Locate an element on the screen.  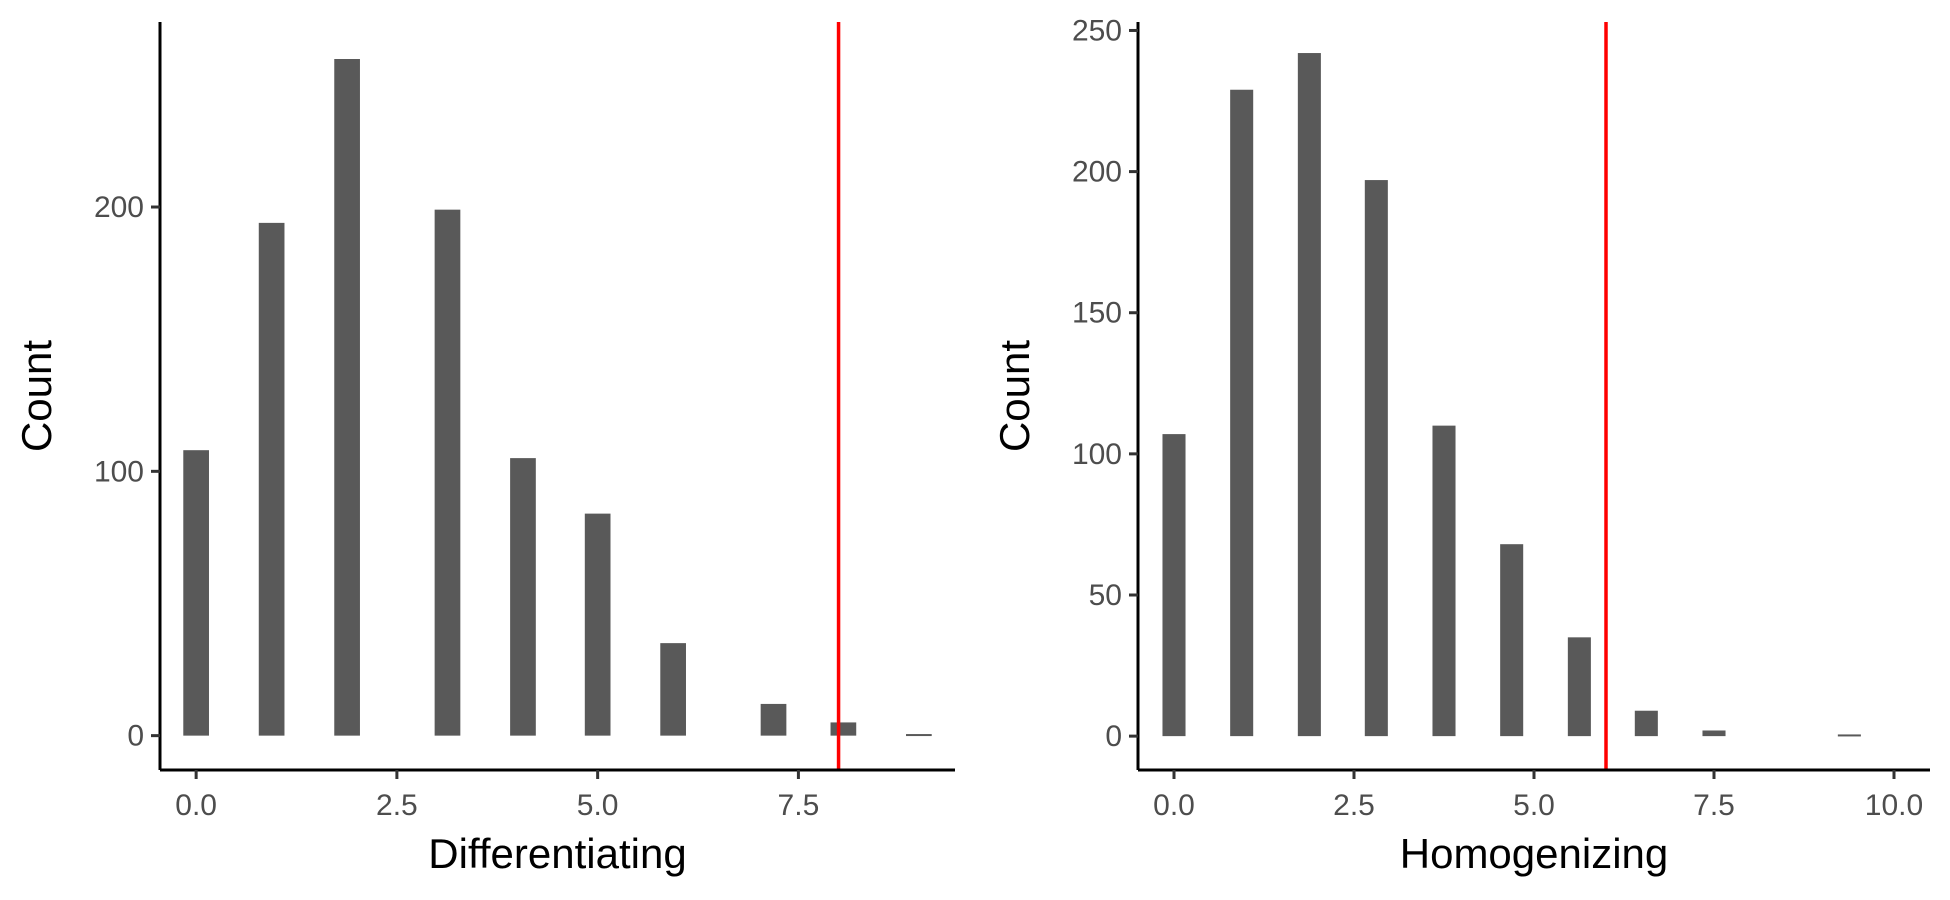
homog-y-axis-title: Count is located at coordinates (1014, 396).